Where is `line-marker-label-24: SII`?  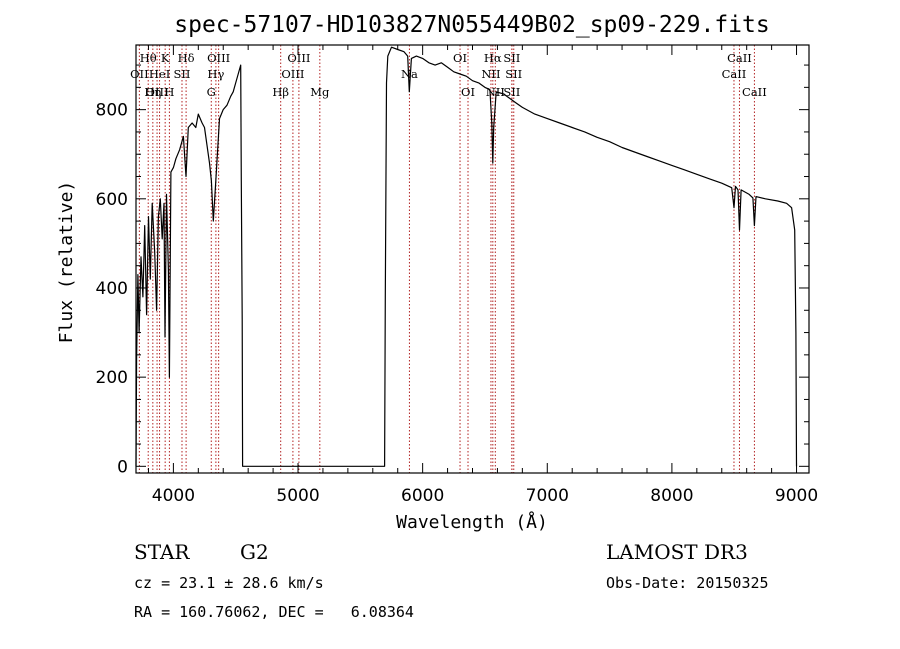 line-marker-label-24: SII is located at coordinates (511, 92).